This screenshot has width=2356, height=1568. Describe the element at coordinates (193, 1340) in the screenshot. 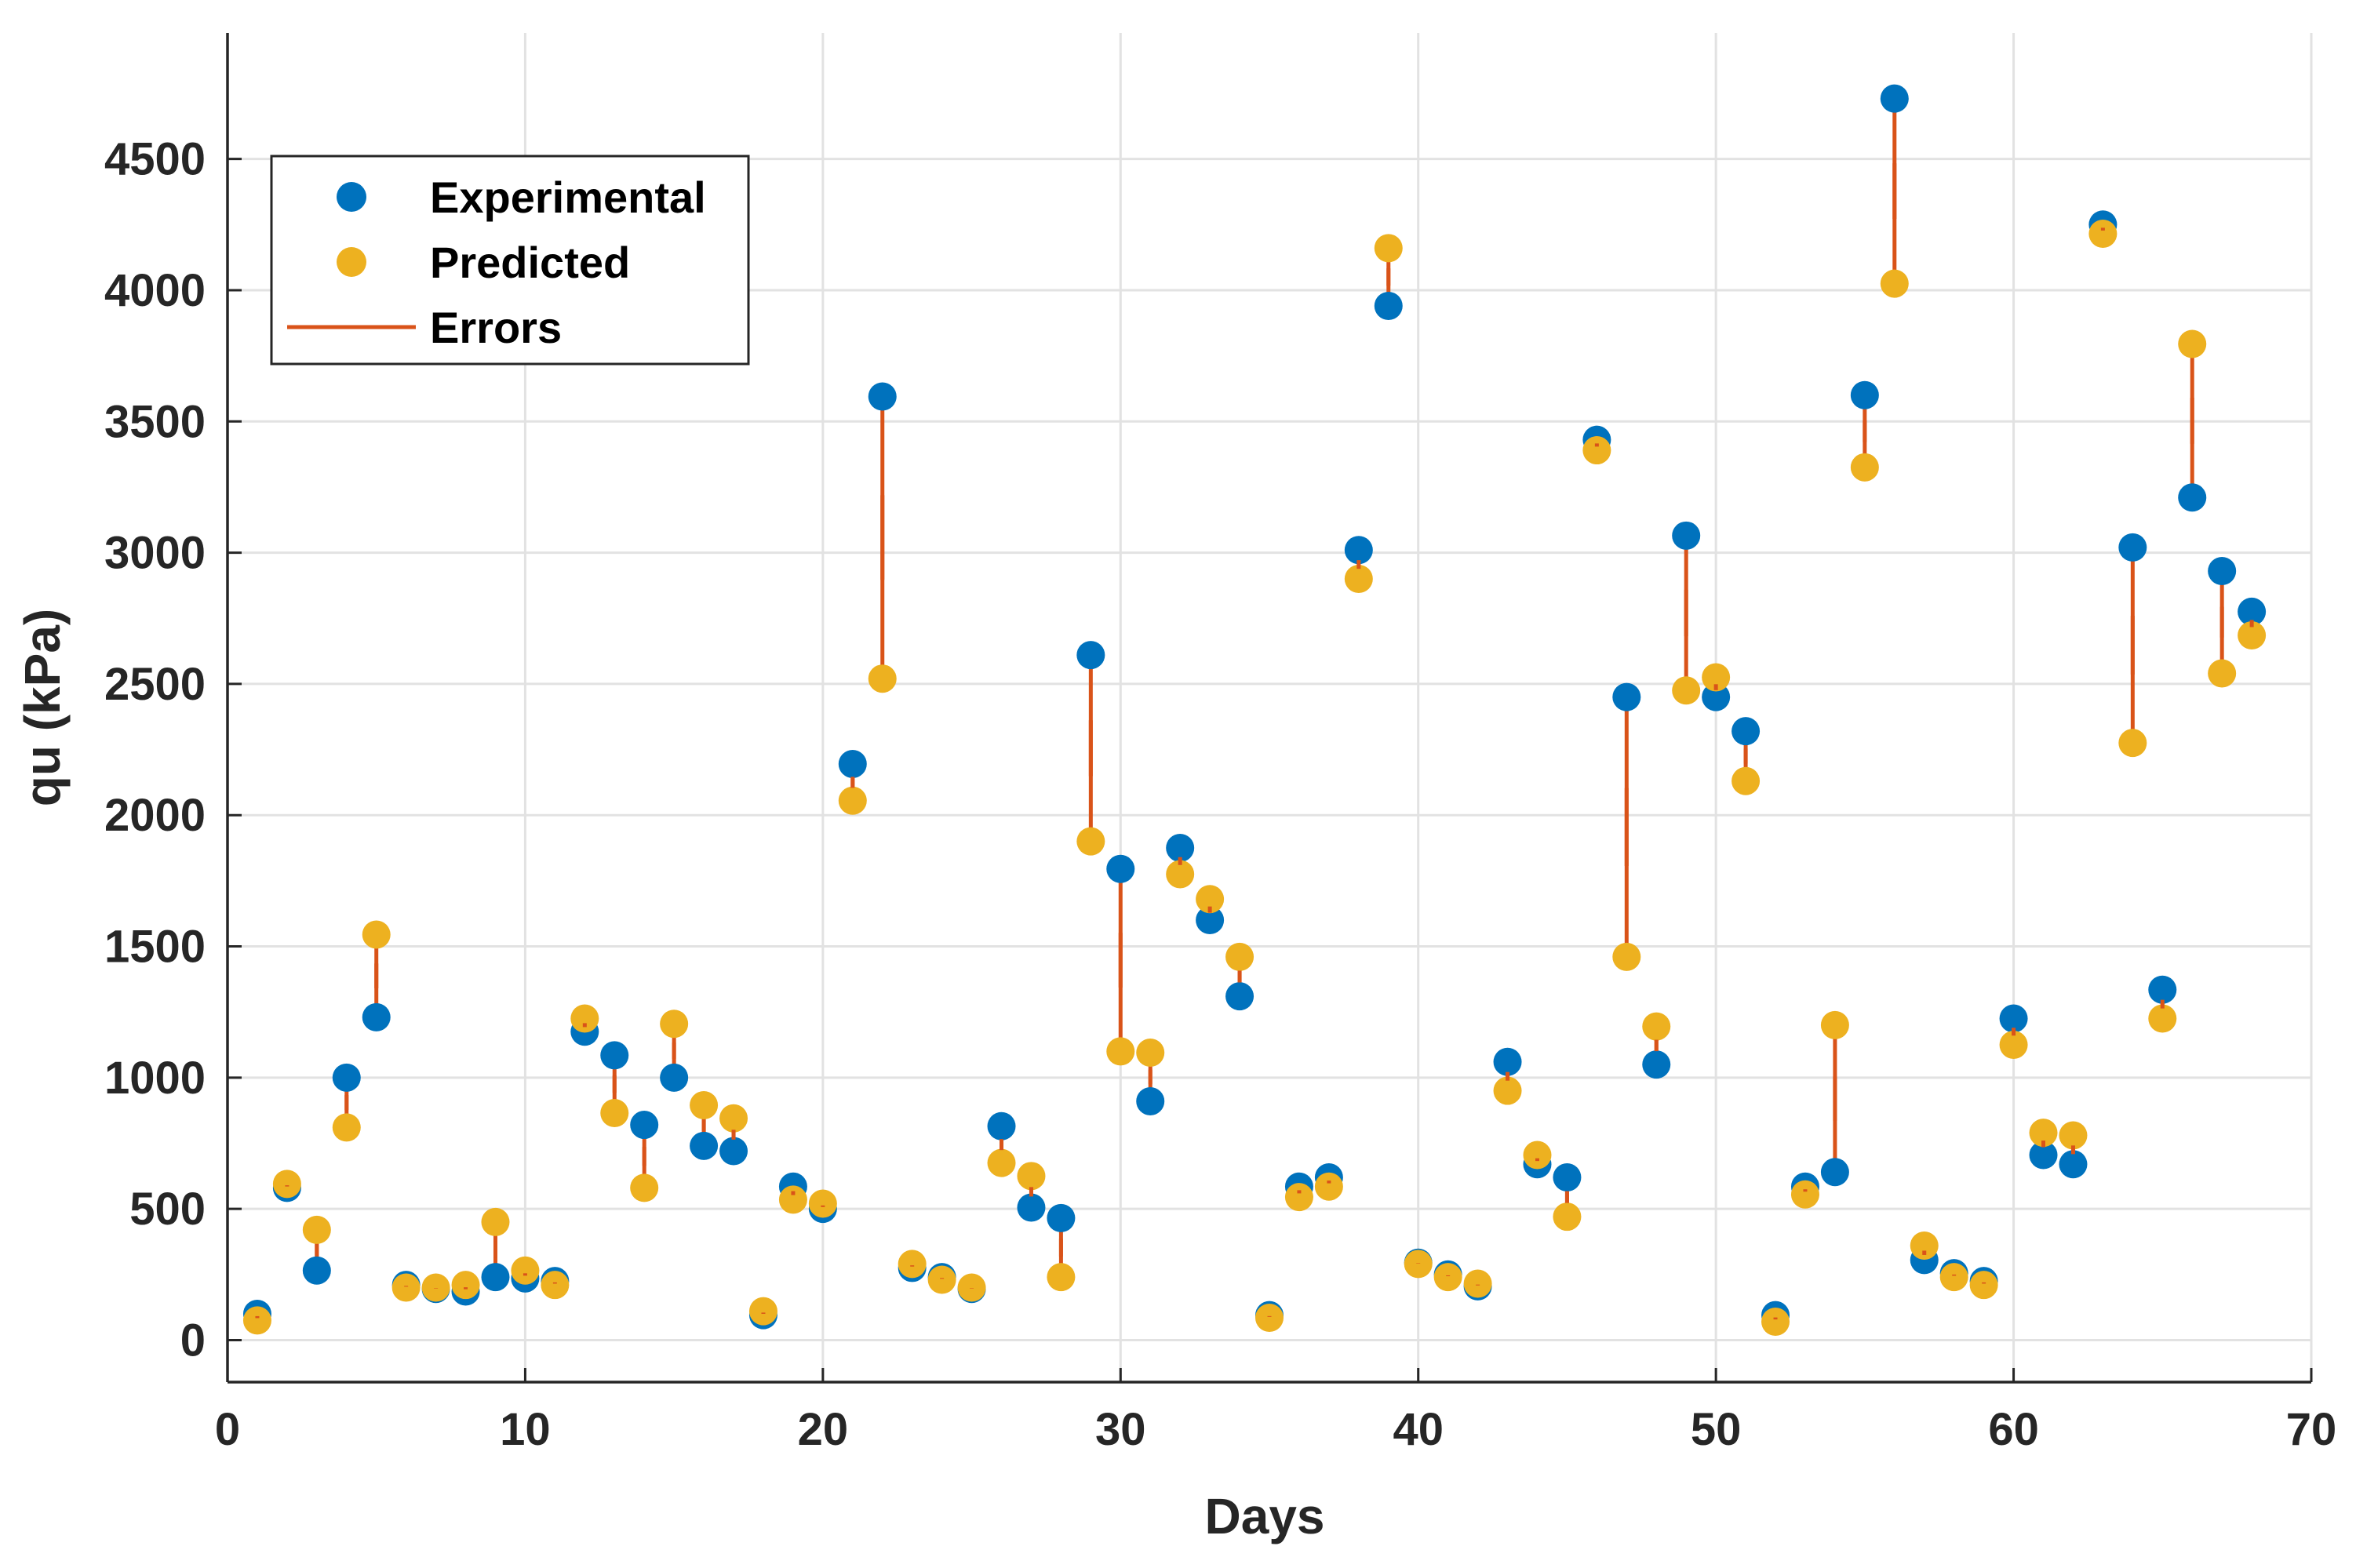

I see `y-tick-label: 0` at that location.